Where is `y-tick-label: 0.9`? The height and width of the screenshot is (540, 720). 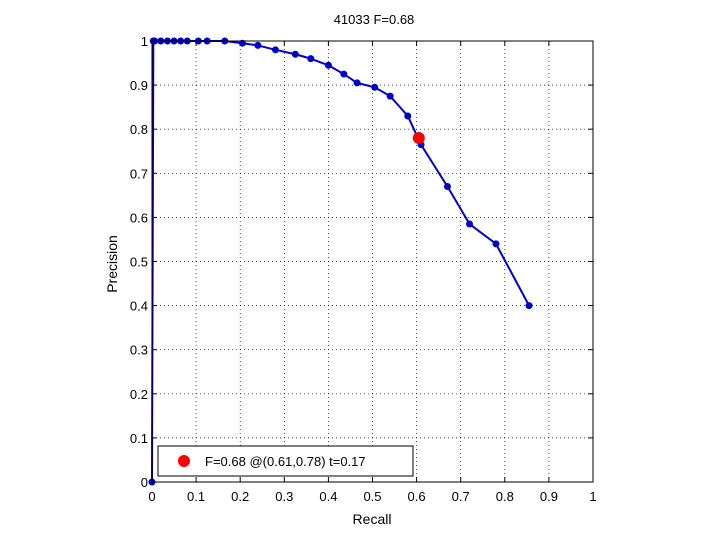
y-tick-label: 0.9 is located at coordinates (139, 85).